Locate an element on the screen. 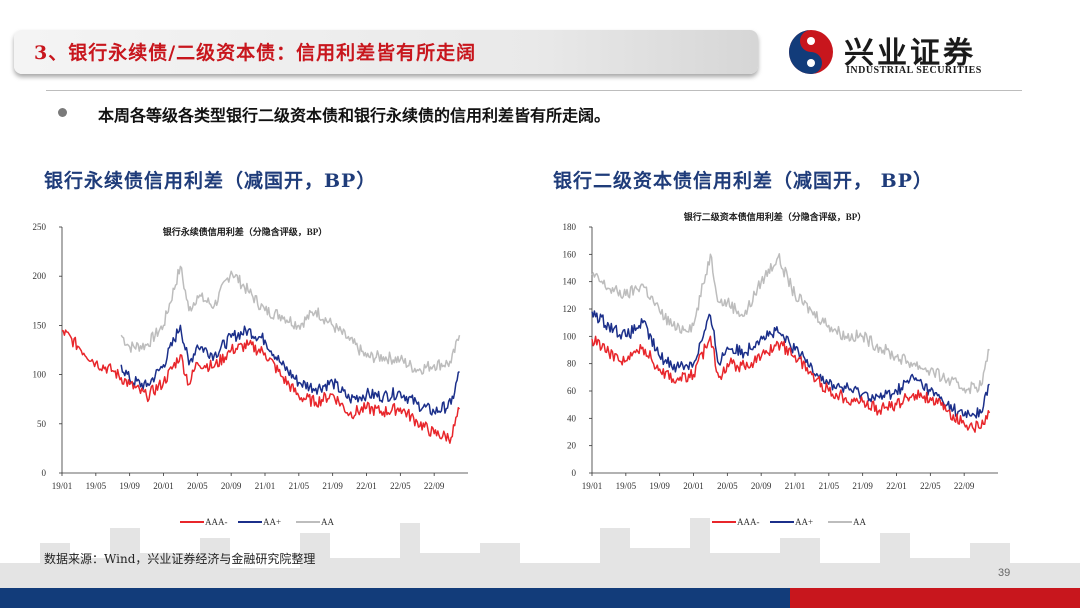 This screenshot has height=608, width=1080. y-tick-label: 200 is located at coordinates (40, 276).